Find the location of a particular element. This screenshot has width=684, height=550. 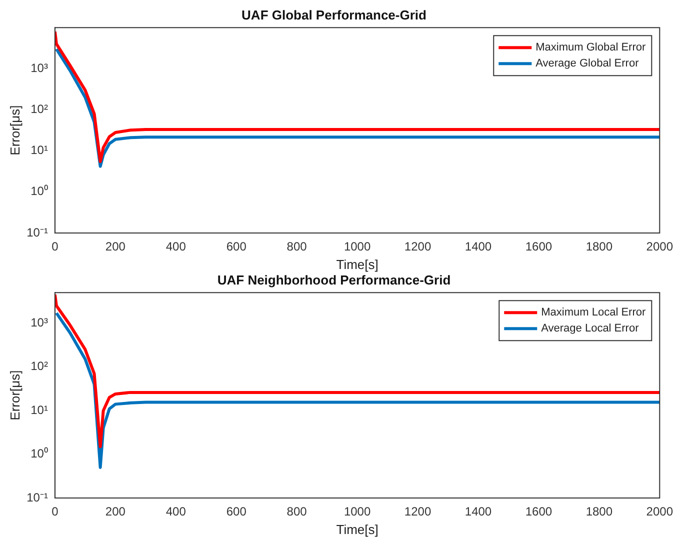

legend-label: Average Local Error is located at coordinates (590, 328).